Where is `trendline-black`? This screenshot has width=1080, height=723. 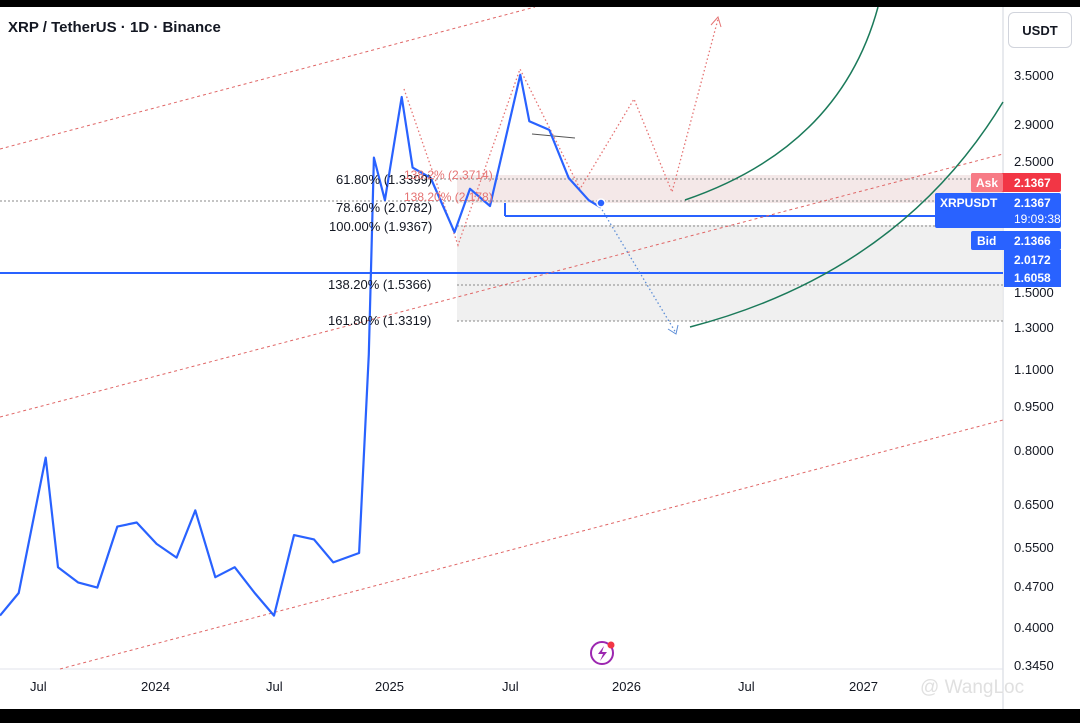 trendline-black is located at coordinates (553, 136).